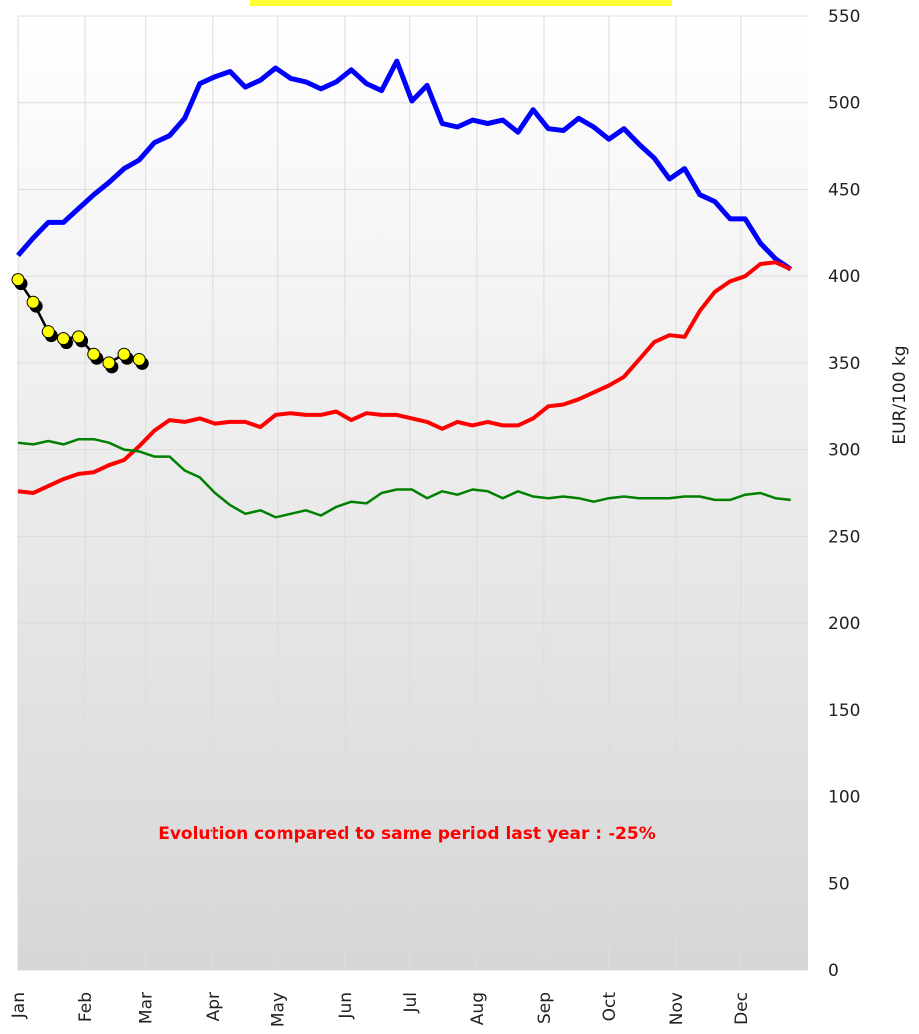 This screenshot has width=919, height=1034. Describe the element at coordinates (844, 624) in the screenshot. I see `y-tick-label: 200` at that location.